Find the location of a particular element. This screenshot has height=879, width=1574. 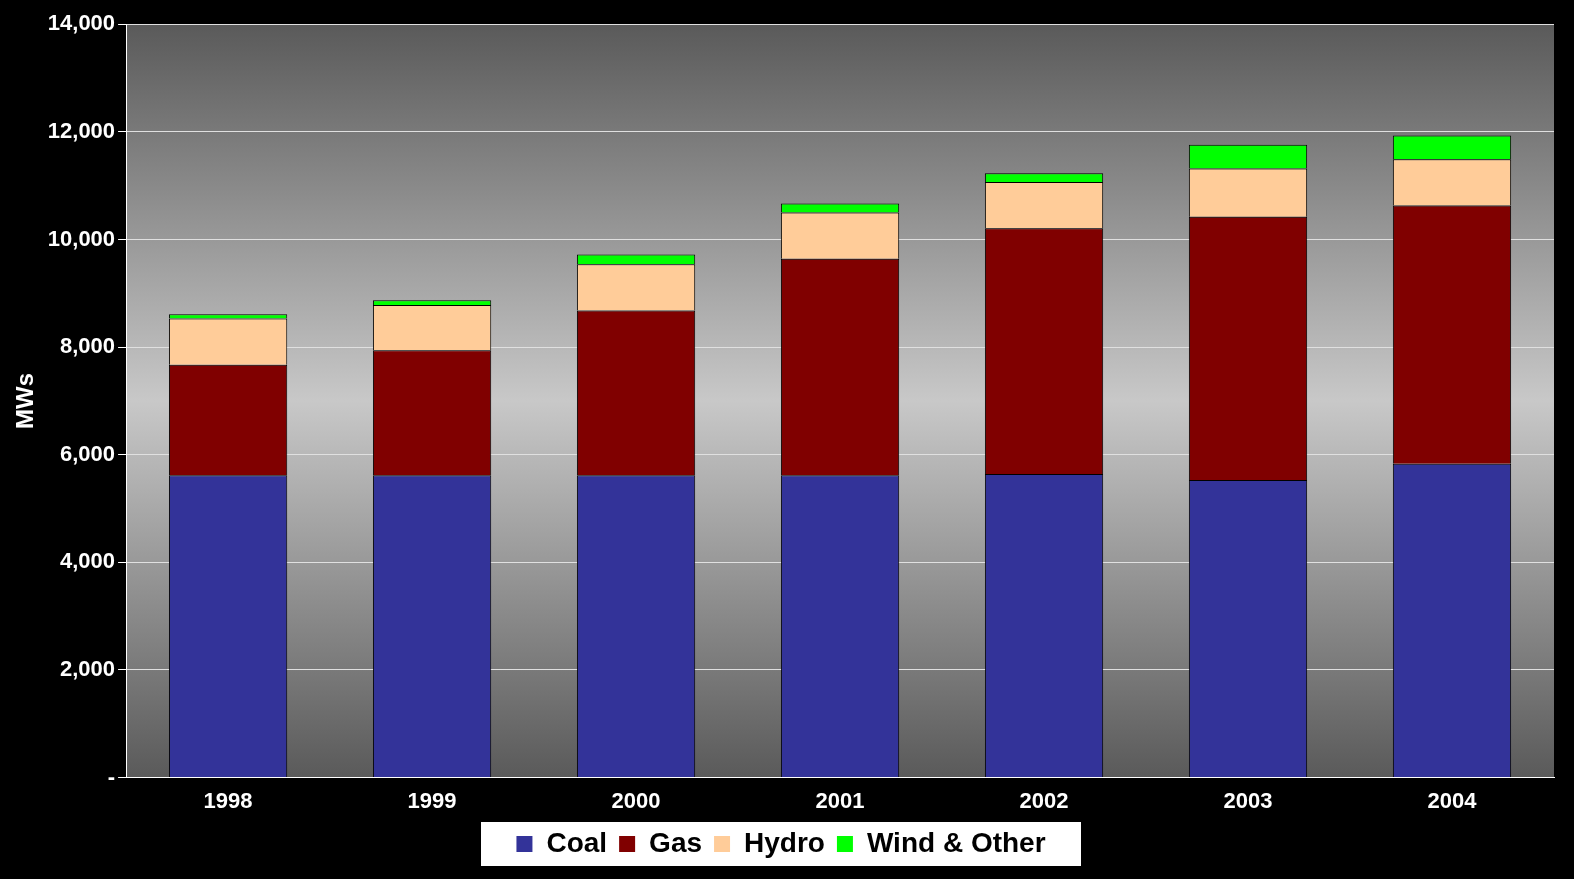

y-tick-label: 2,000 is located at coordinates (88, 669).